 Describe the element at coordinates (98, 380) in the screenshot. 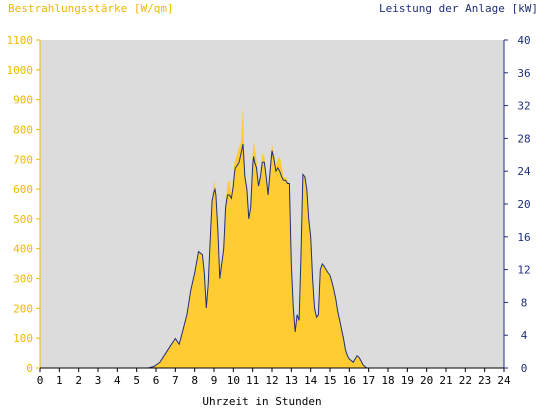

I see `x-tick-label: 3` at that location.